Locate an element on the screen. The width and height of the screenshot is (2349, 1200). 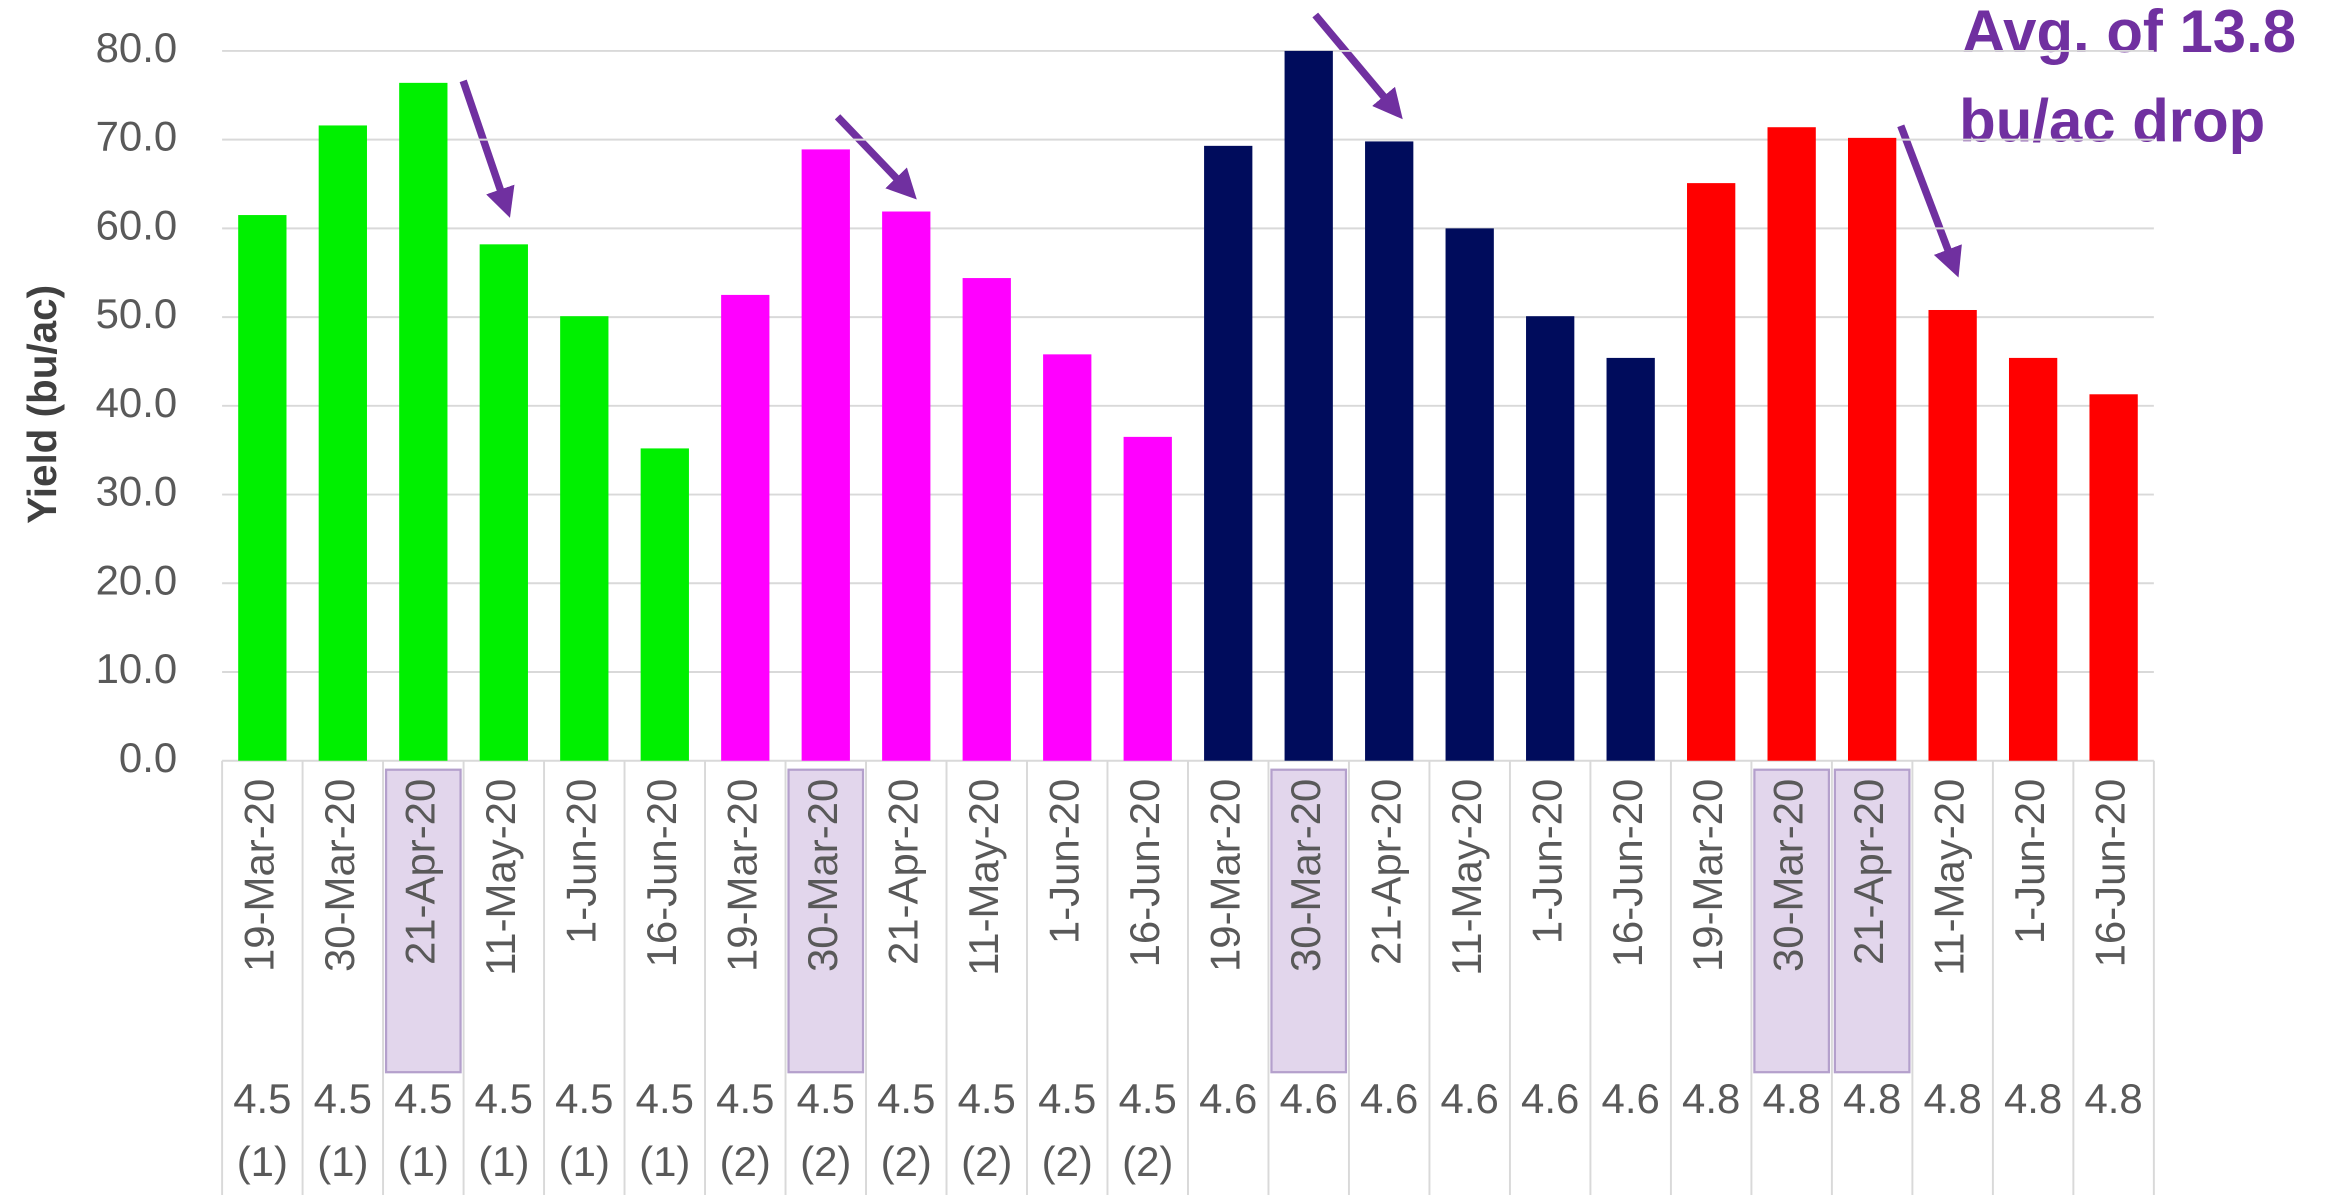
y-tick-label: 80.0 is located at coordinates (137, 47).